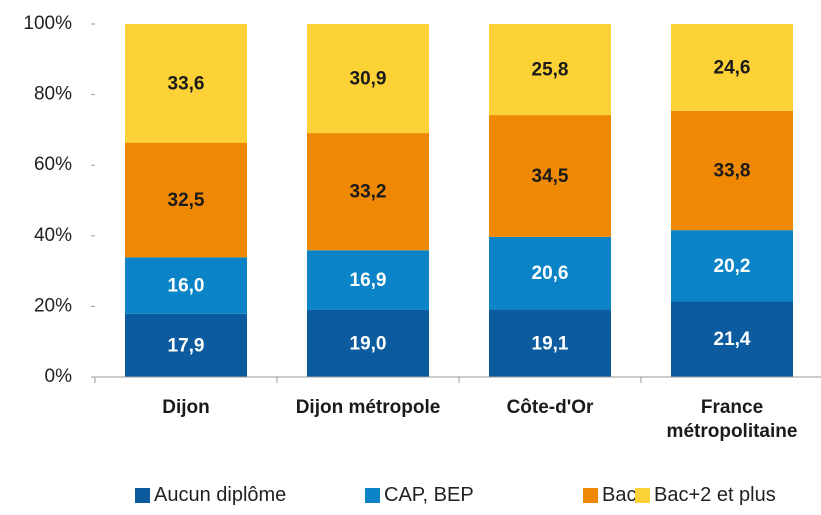 This screenshot has height=515, width=821. Describe the element at coordinates (550, 407) in the screenshot. I see `x-tick-label: Côte-d'Or` at that location.